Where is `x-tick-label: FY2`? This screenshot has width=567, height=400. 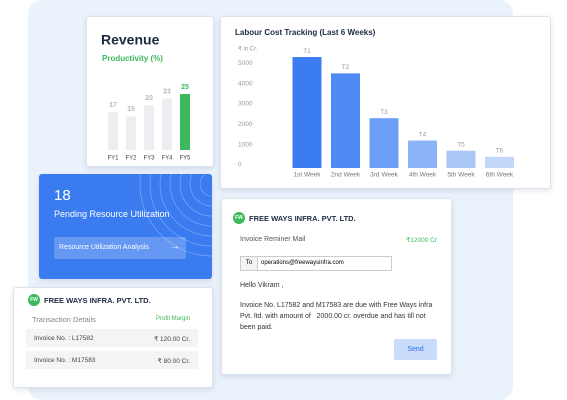
x-tick-label: FY2 is located at coordinates (131, 159).